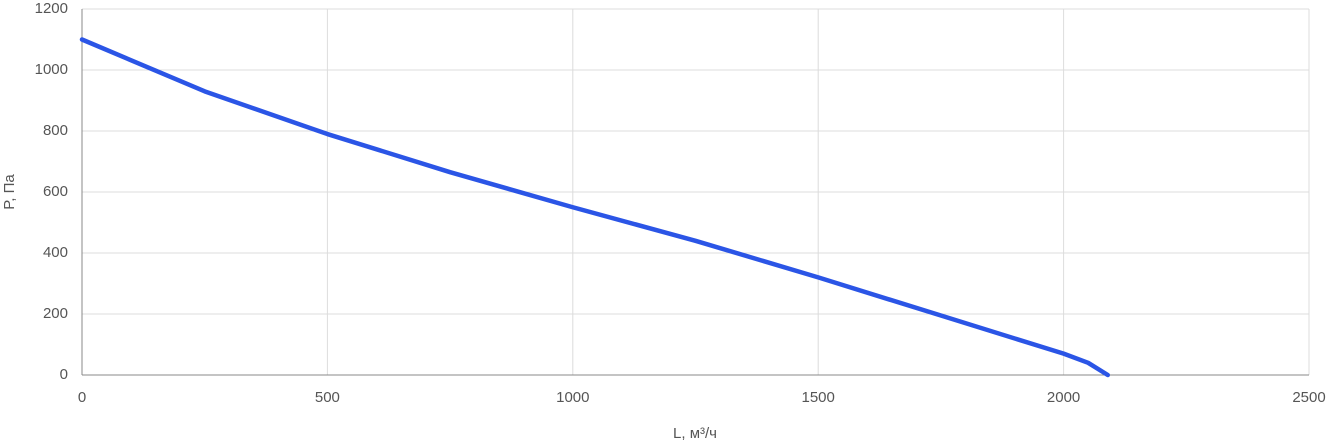  Describe the element at coordinates (1063, 397) in the screenshot. I see `x-tick-label: 2000` at that location.